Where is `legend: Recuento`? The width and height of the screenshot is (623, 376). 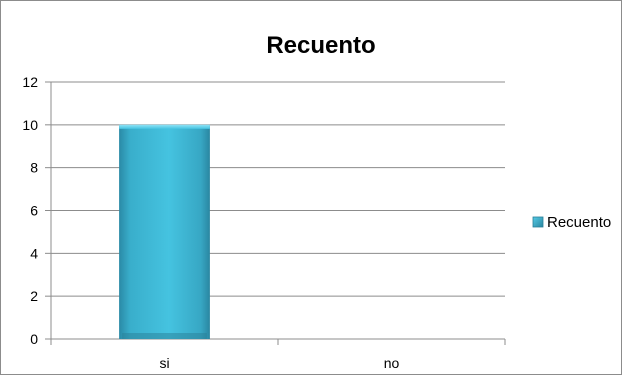
legend: Recuento is located at coordinates (571, 222).